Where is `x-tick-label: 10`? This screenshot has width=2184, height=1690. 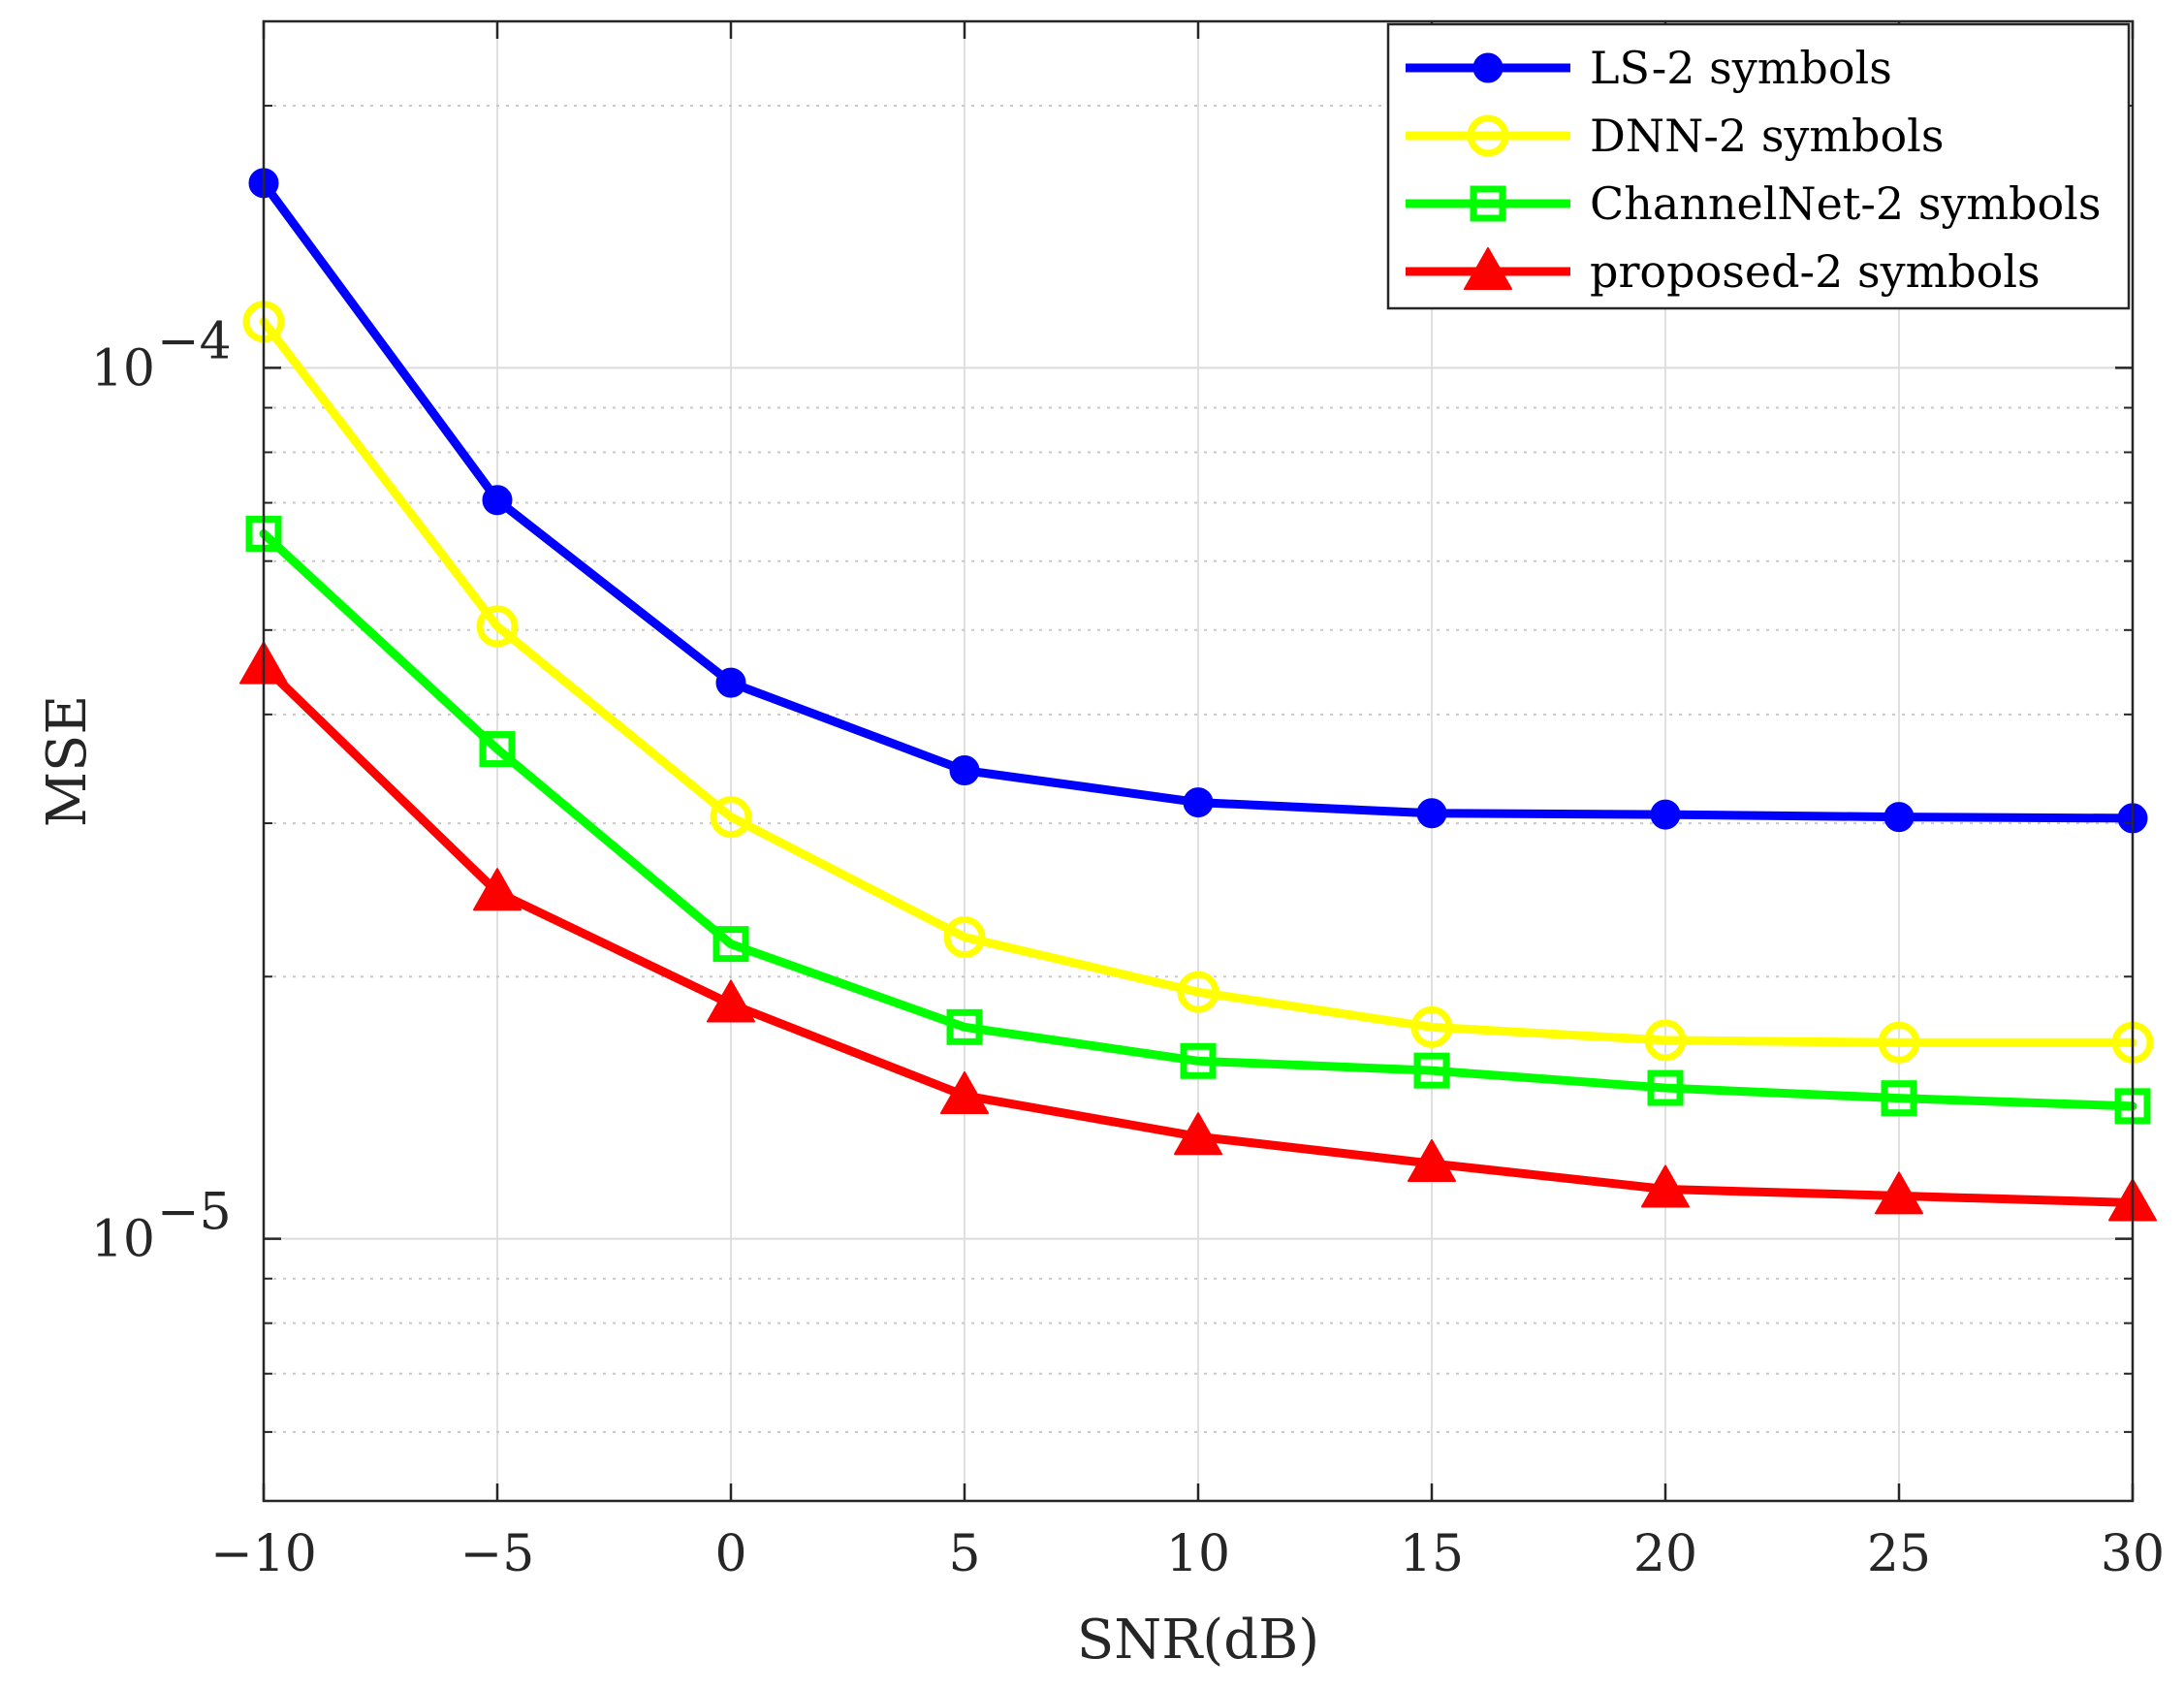
x-tick-label: 10 is located at coordinates (1198, 1554).